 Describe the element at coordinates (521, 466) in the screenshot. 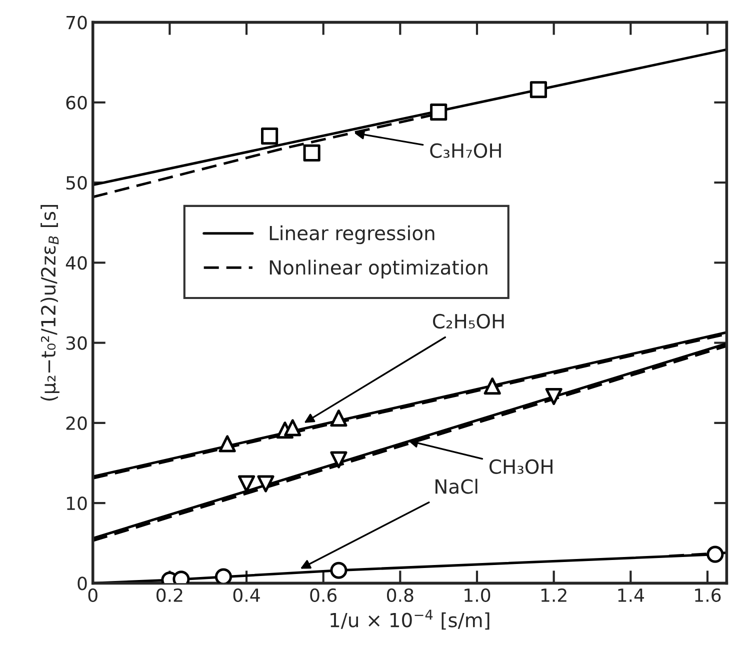

I see `annotation: CH₃OH` at that location.